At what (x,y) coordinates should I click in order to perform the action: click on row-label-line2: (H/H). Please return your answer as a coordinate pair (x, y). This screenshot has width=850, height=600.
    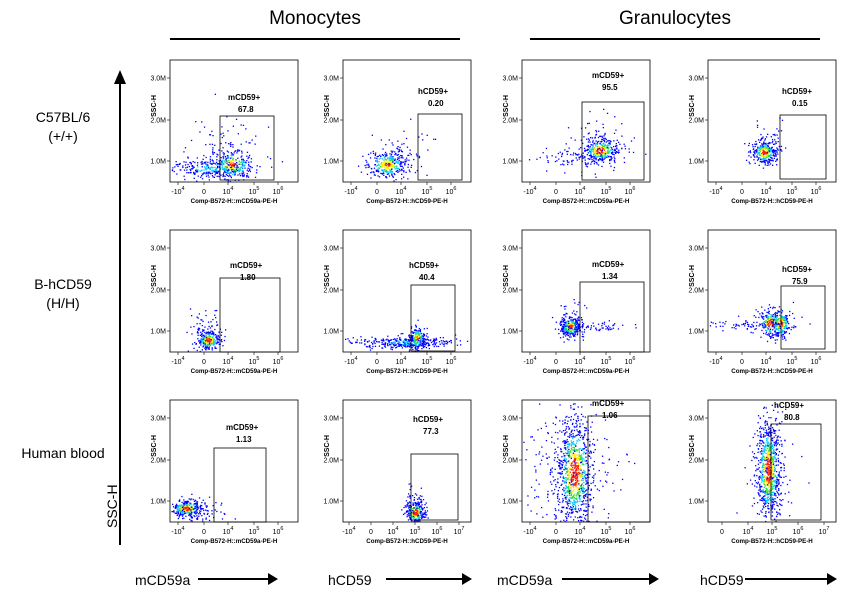
    Looking at the image, I should click on (63, 303).